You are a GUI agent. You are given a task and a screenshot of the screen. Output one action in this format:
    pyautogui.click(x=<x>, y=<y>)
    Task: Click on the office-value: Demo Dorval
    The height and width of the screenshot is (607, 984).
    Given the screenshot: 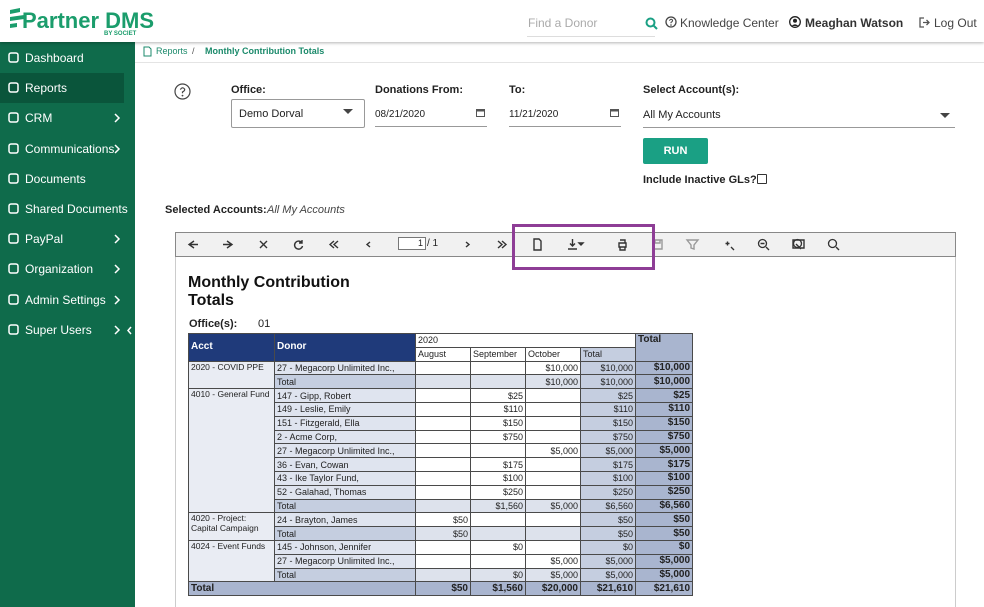 What is the action you would take?
    pyautogui.click(x=271, y=114)
    